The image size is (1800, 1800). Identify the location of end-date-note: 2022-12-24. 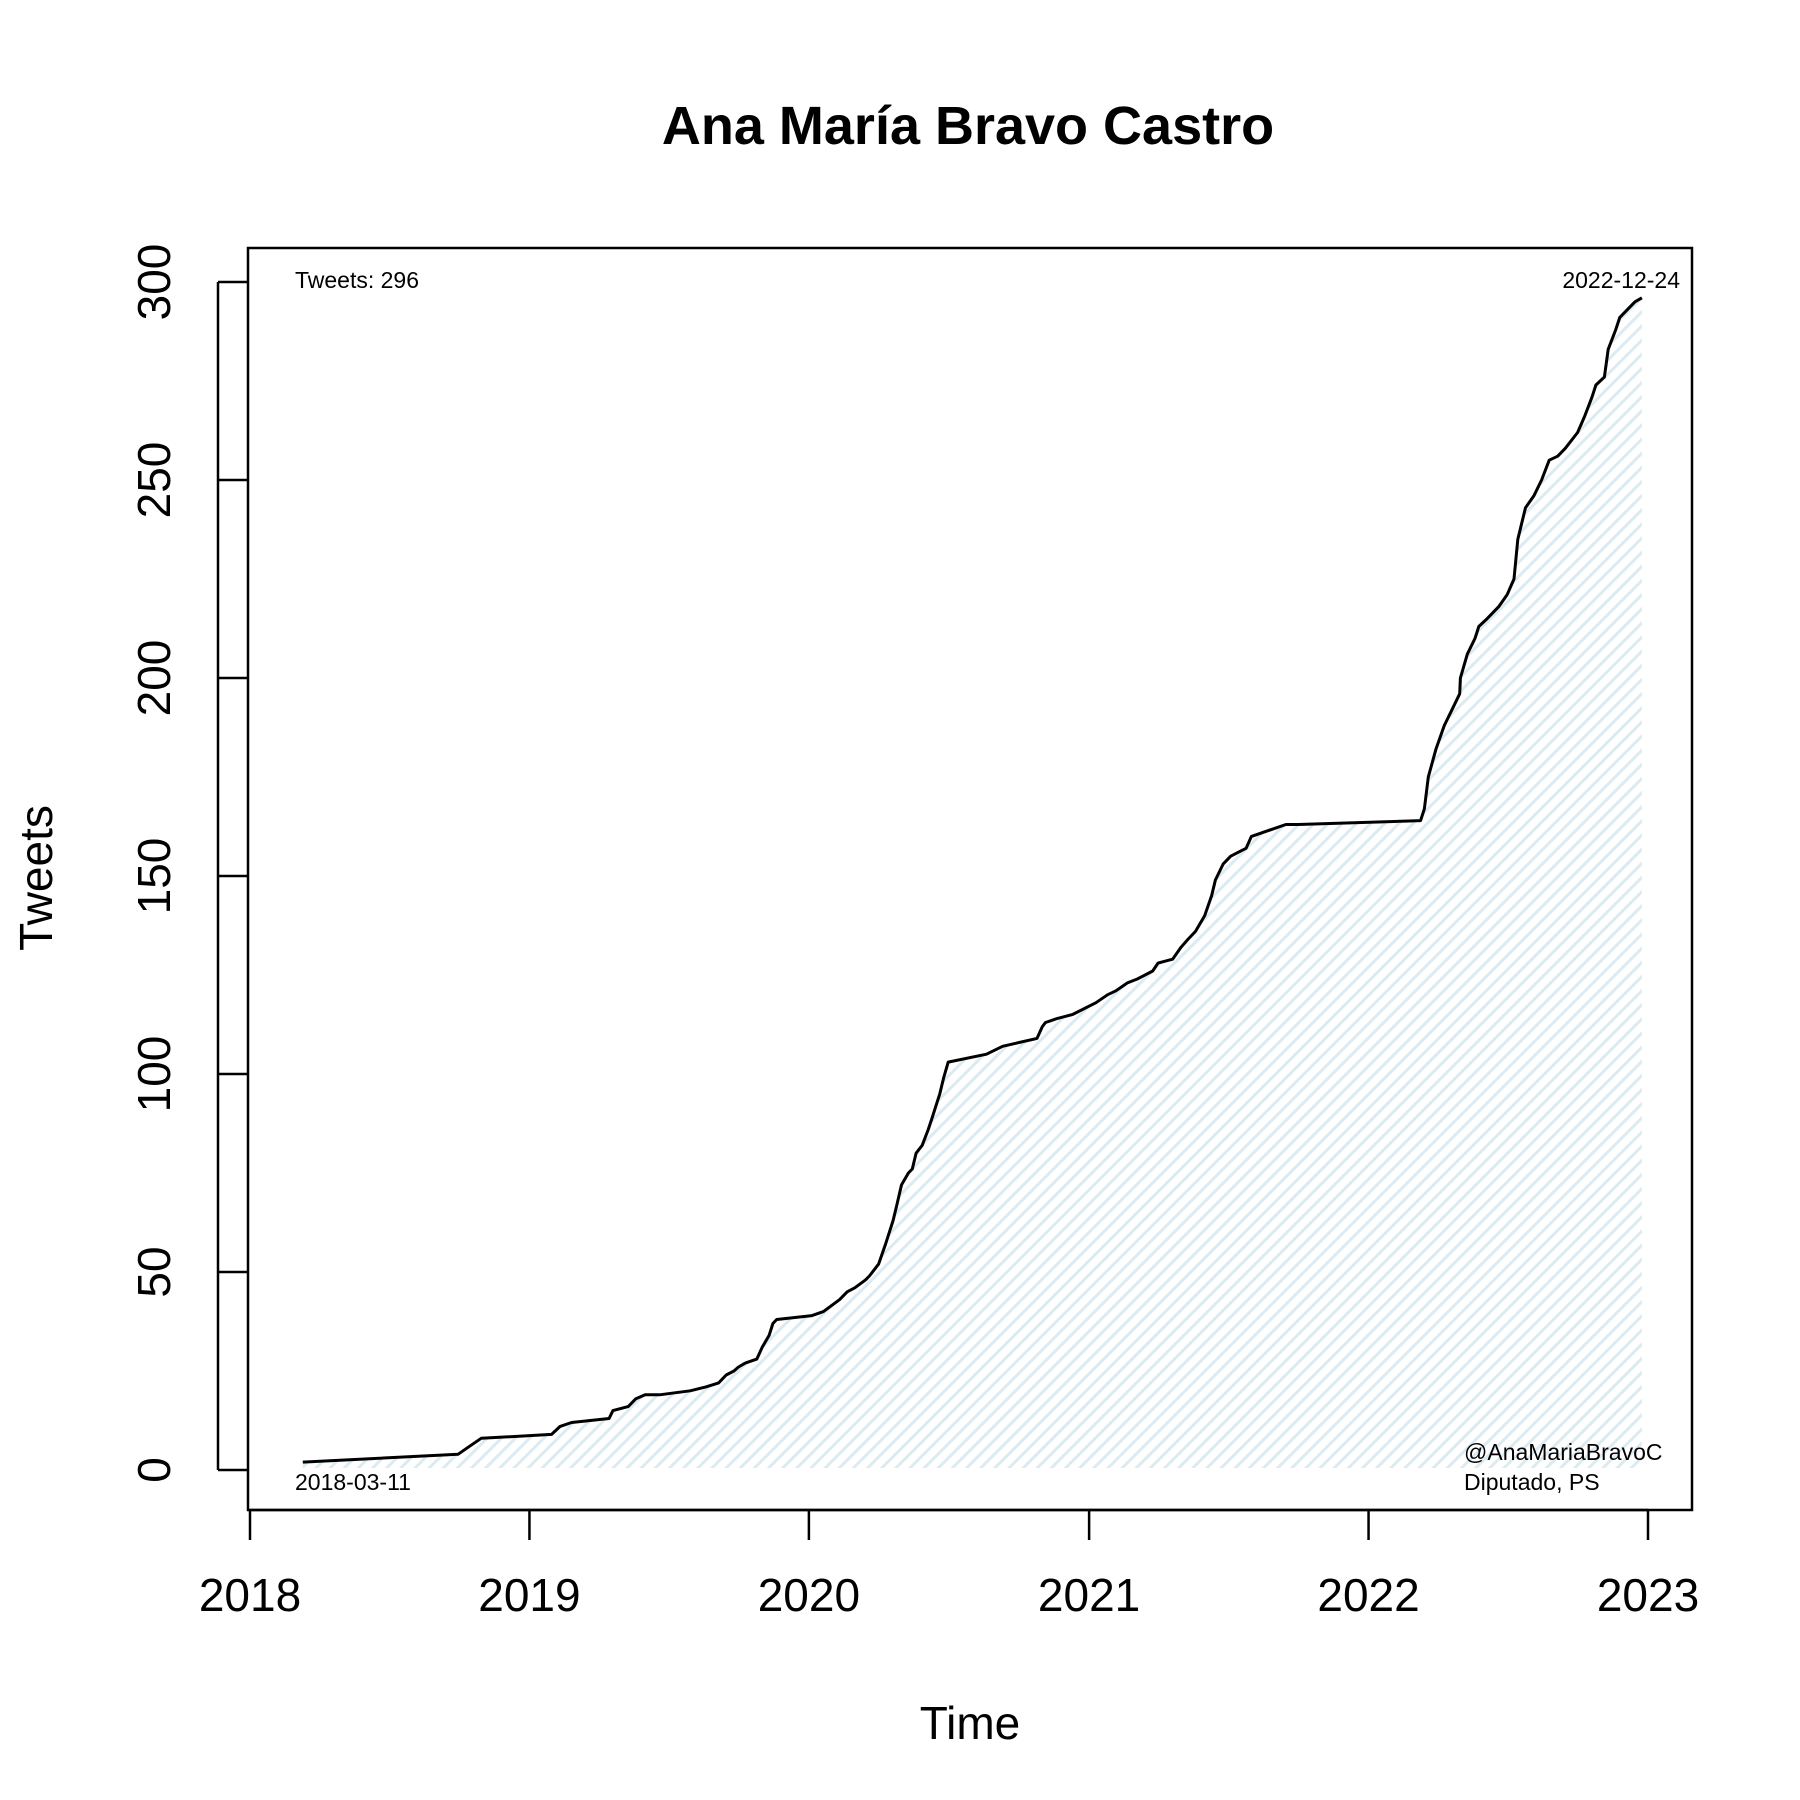
(1621, 280).